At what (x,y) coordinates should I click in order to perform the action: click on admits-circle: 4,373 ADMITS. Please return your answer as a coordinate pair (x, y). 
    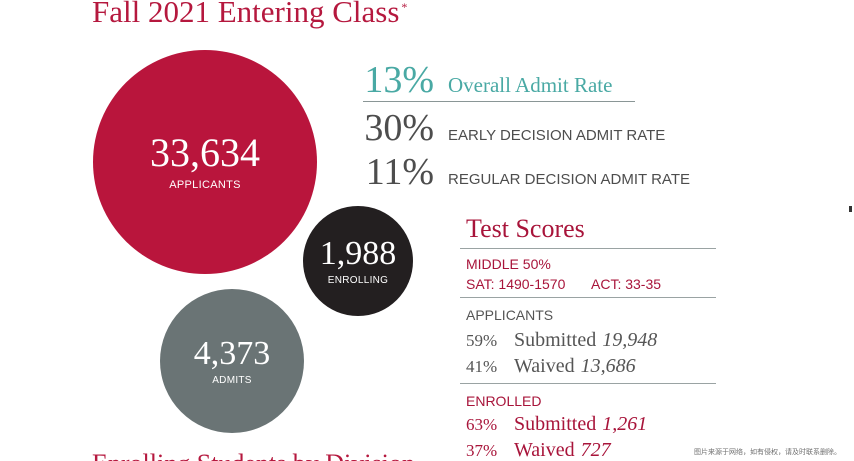
    Looking at the image, I should click on (232, 361).